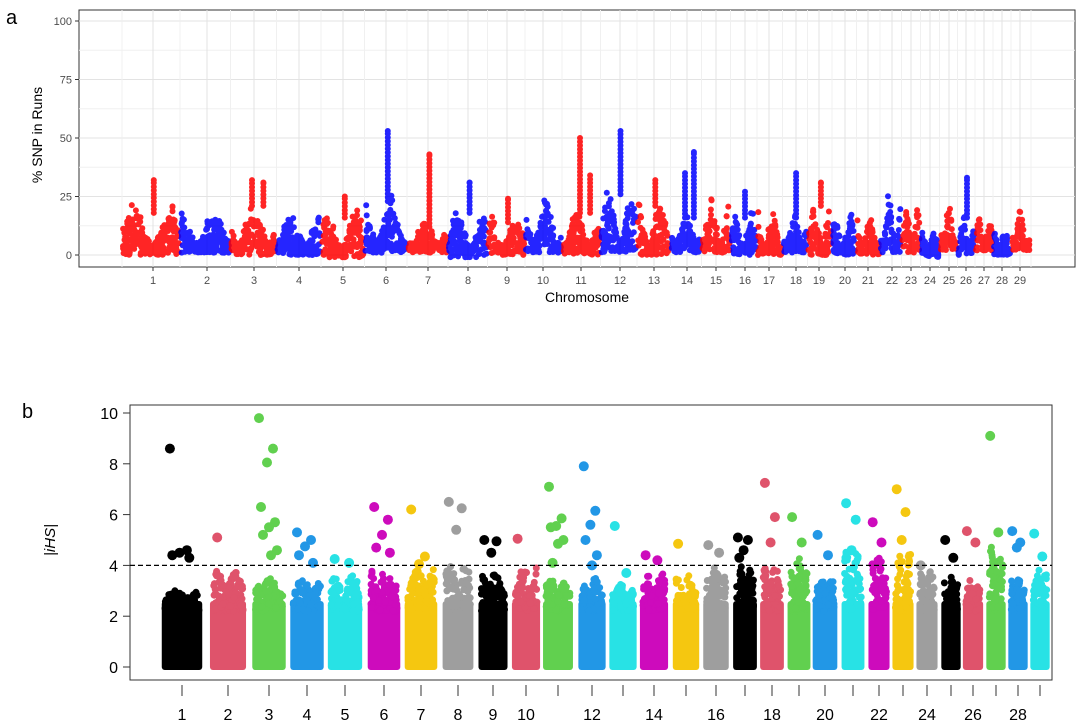 This screenshot has height=722, width=1087. Describe the element at coordinates (930, 281) in the screenshot. I see `x-tick-label: 24` at that location.